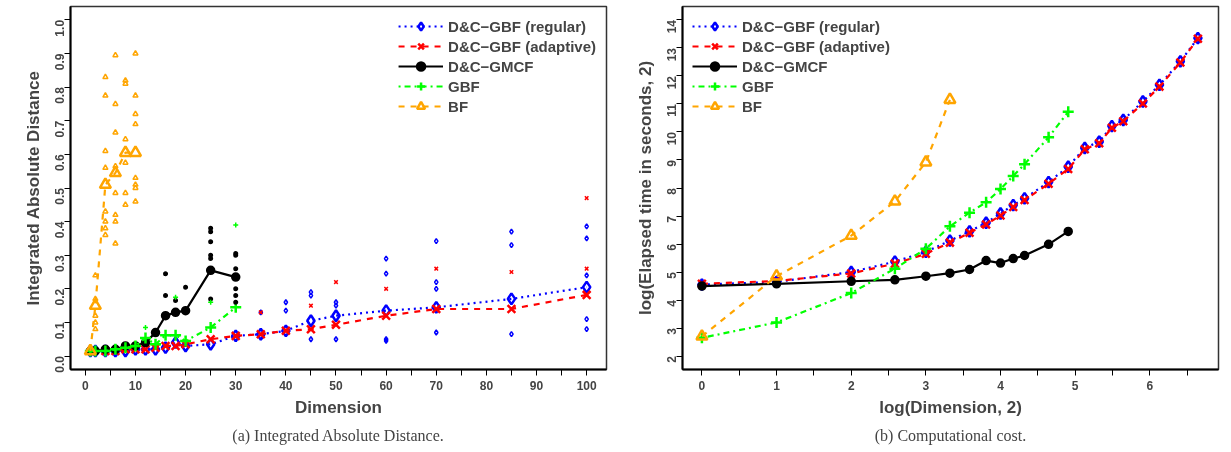 Image resolution: width=1231 pixels, height=452 pixels. Describe the element at coordinates (645, 188) in the screenshot. I see `y-axis-title: log(Elapsed time in seconds, 2)` at that location.